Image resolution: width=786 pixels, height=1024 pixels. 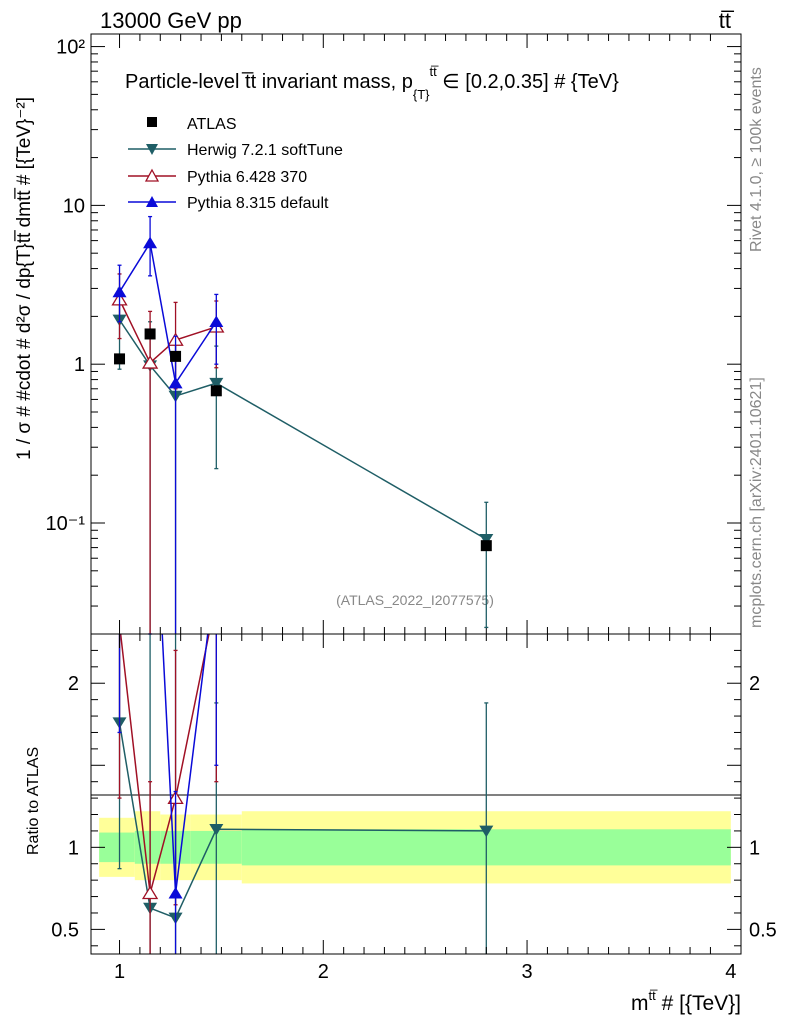 I want to click on legend-marker-atlas, so click(x=152, y=122).